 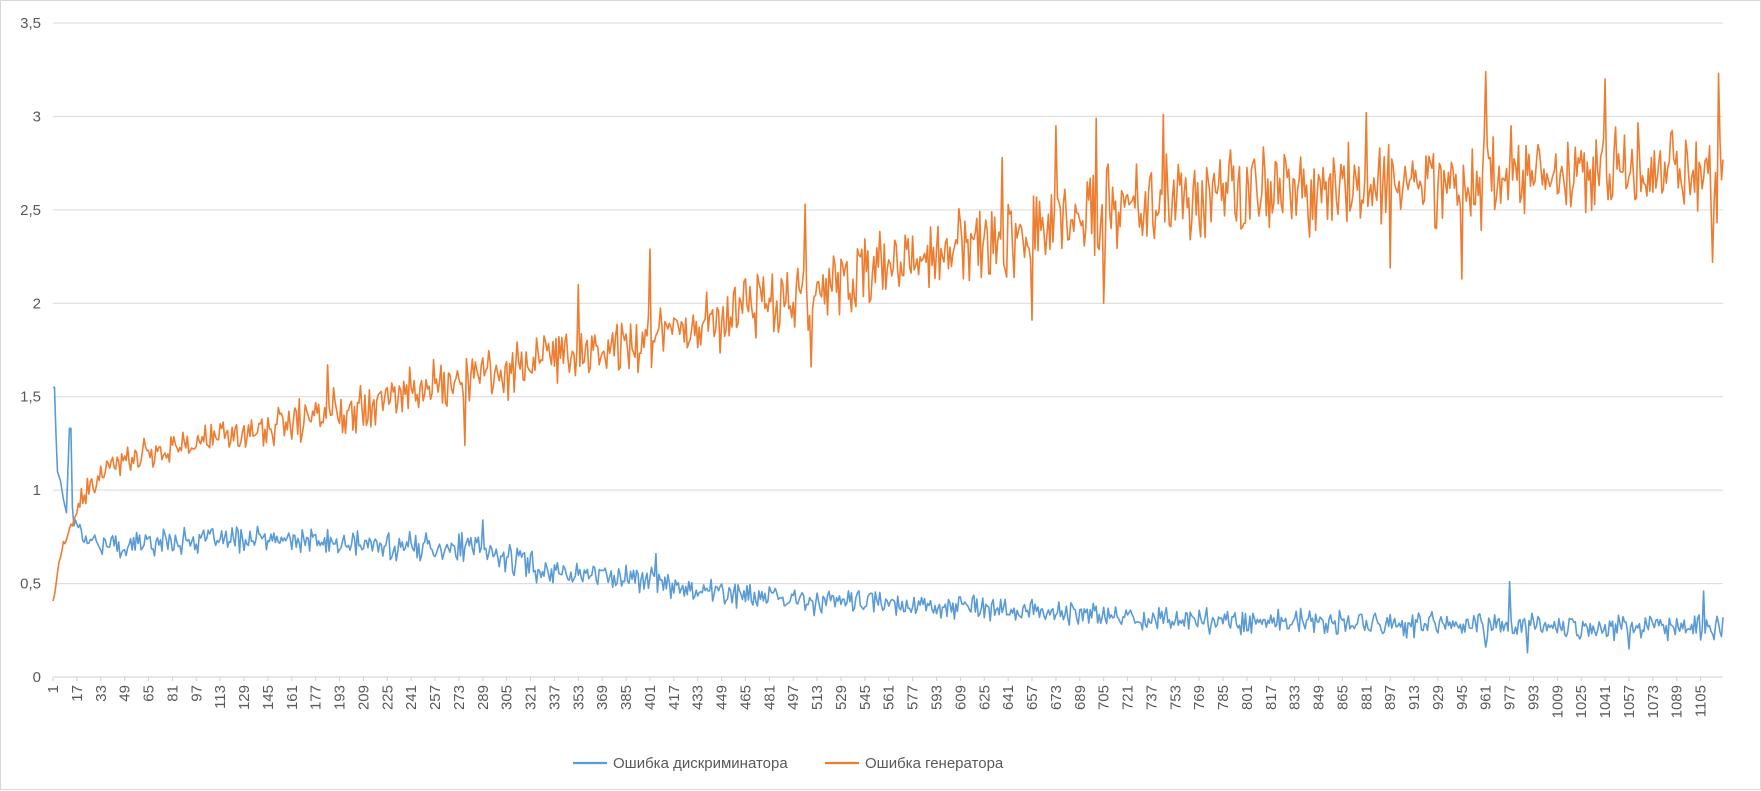 I want to click on x-tick-label: 673, so click(x=1056, y=697).